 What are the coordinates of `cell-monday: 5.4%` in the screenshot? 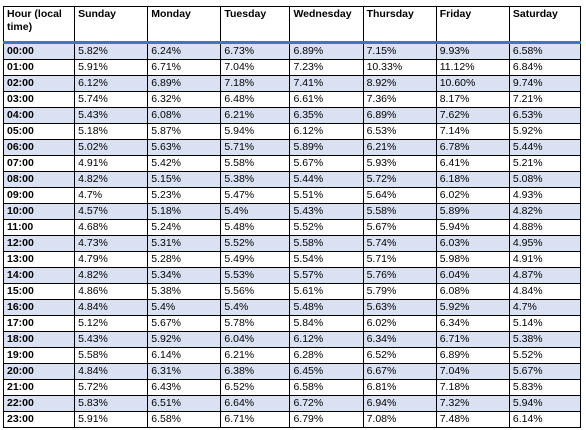 It's located at (184, 307).